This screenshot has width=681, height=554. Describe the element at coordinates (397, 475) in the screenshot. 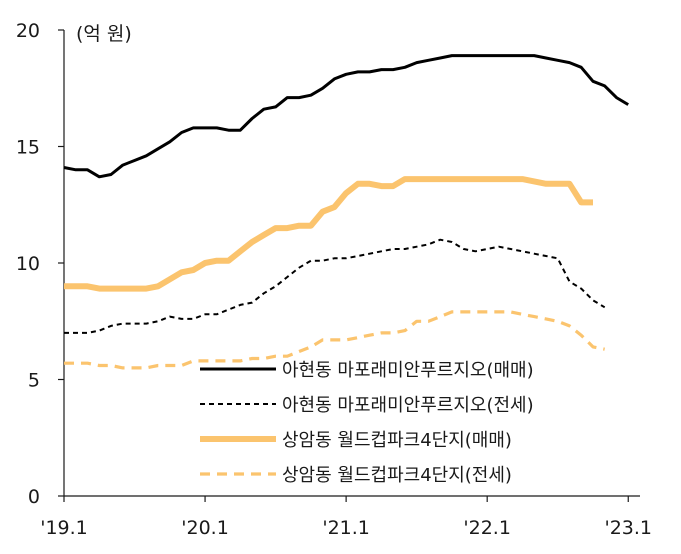

I see `legend-label: 상암동 월드컵파크4단지(전세)` at that location.